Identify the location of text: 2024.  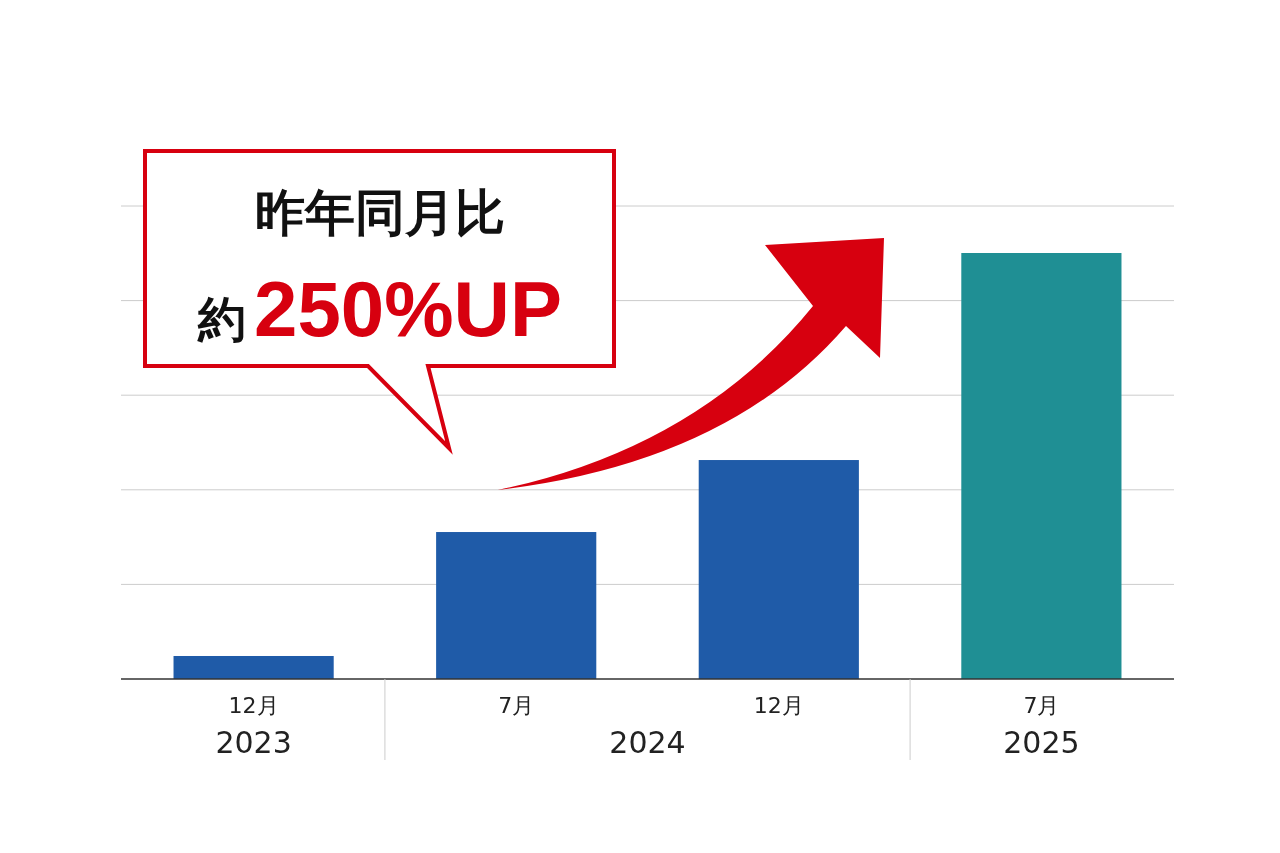
(647, 742).